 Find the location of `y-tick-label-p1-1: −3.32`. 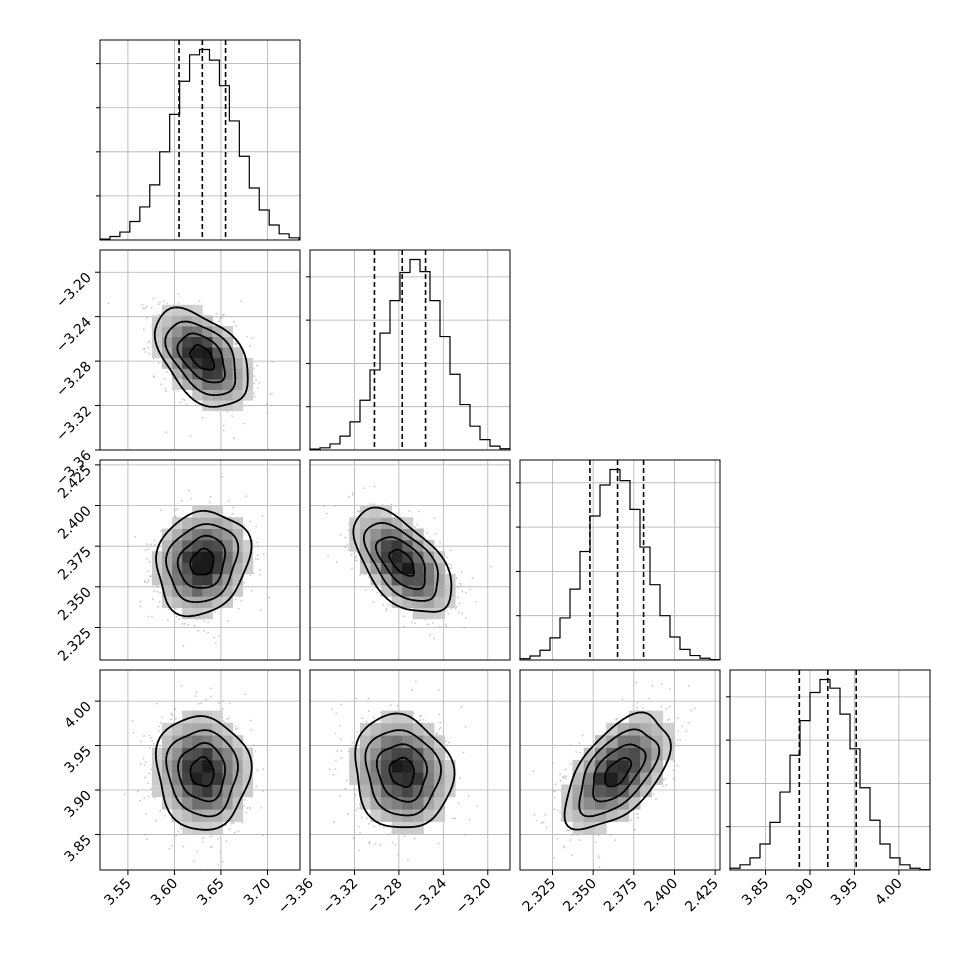

y-tick-label-p1-1: −3.32 is located at coordinates (74, 424).